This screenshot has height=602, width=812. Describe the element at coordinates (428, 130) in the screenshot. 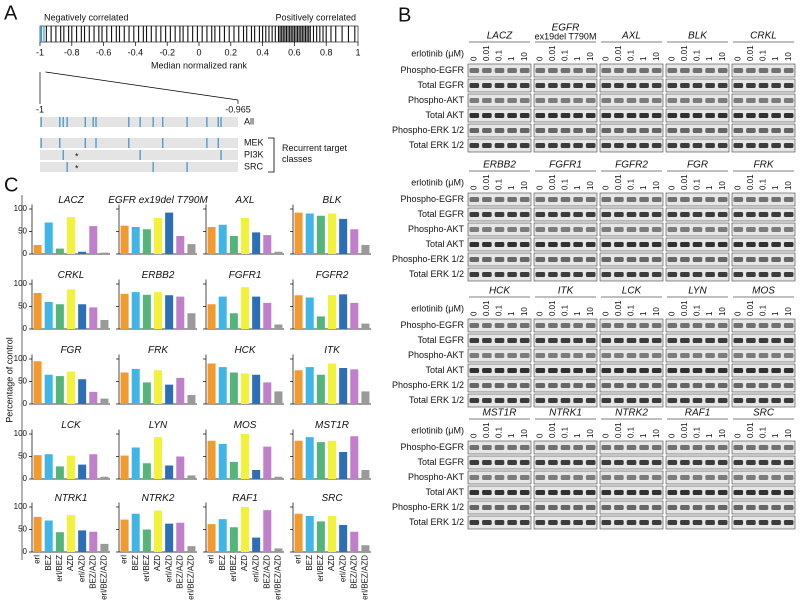

I see `blot-row-label: Phospho-ERK 1/2` at that location.